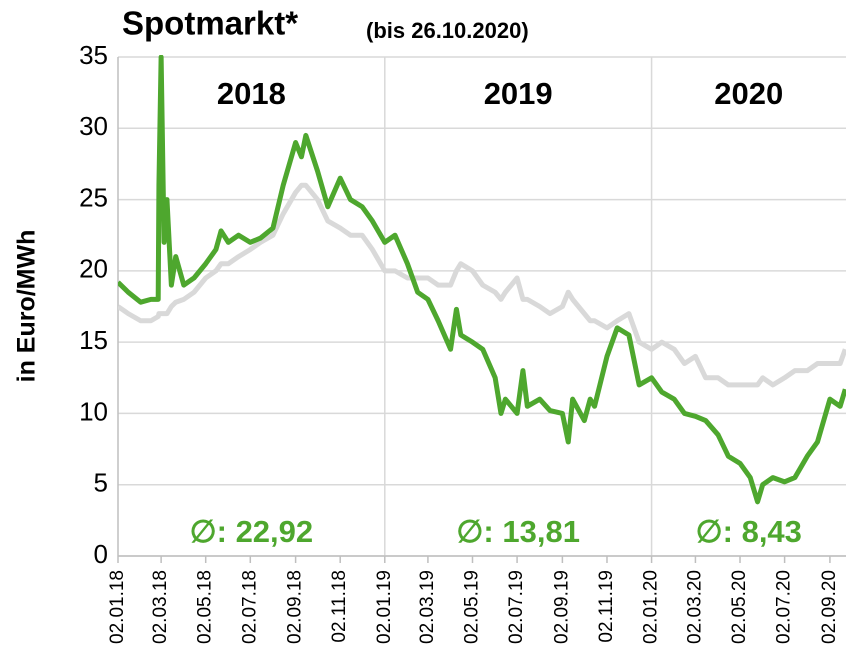 This screenshot has width=846, height=668. I want to click on y-tick-label: 5, so click(101, 483).